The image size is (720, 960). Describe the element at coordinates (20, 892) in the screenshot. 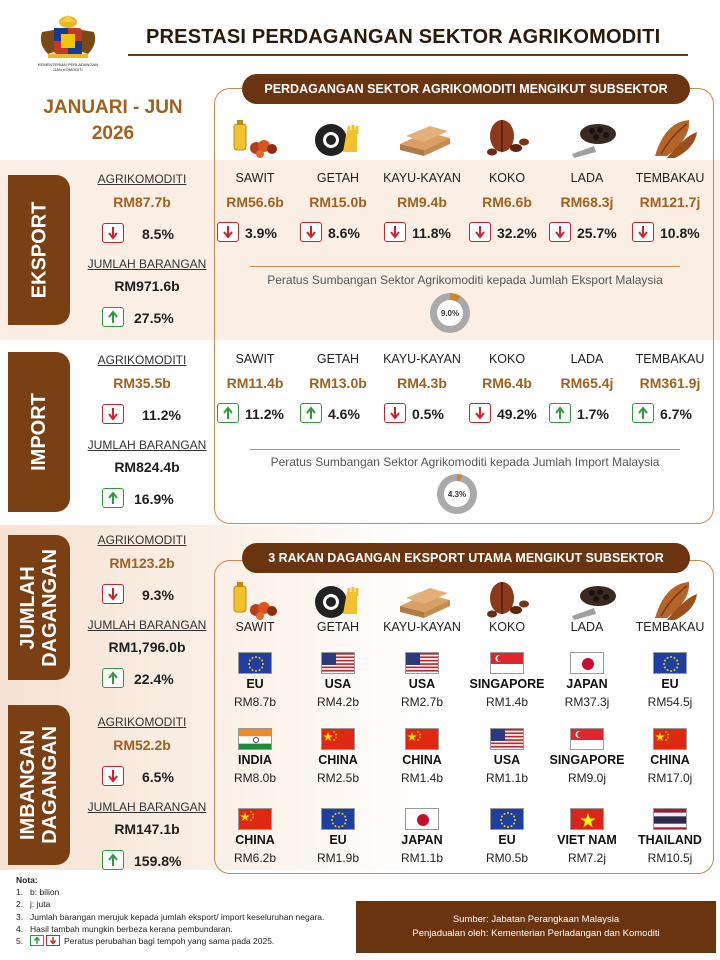

I see `note-number: 1.` at that location.